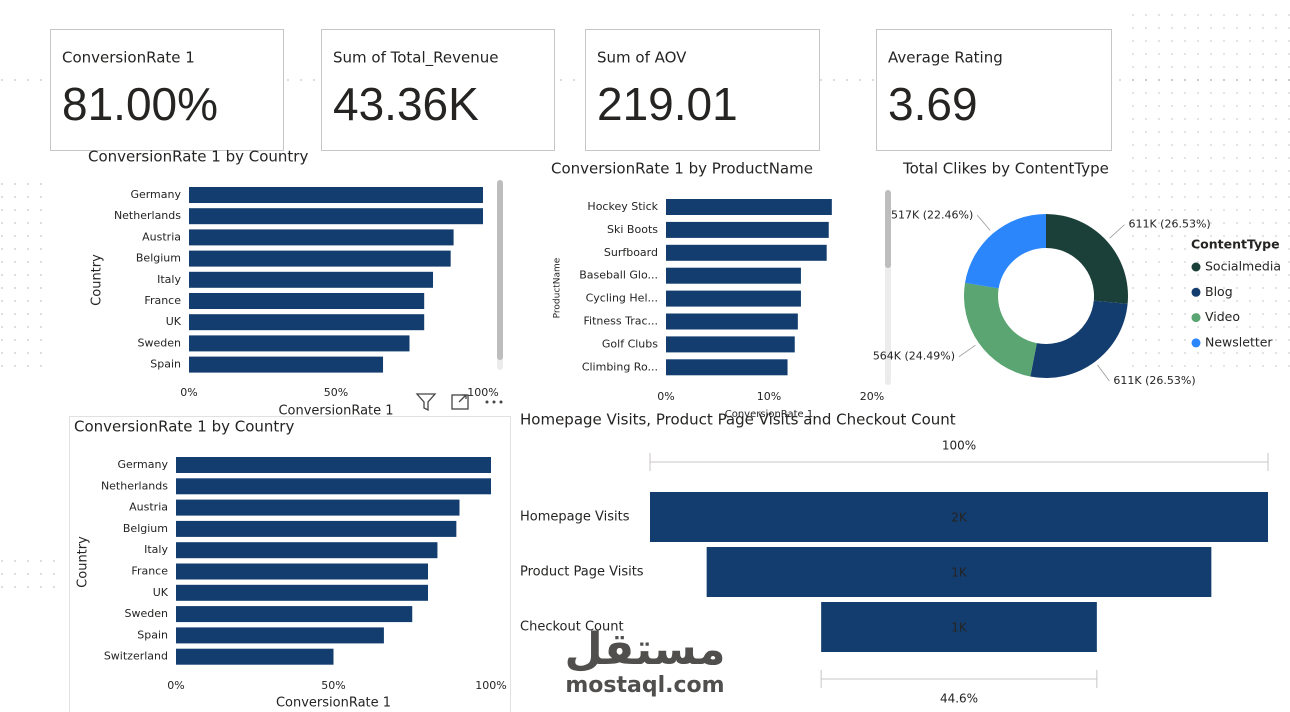 This screenshot has width=1290, height=712. Describe the element at coordinates (416, 58) in the screenshot. I see `kpi-label: Sum of Total_Revenue` at that location.